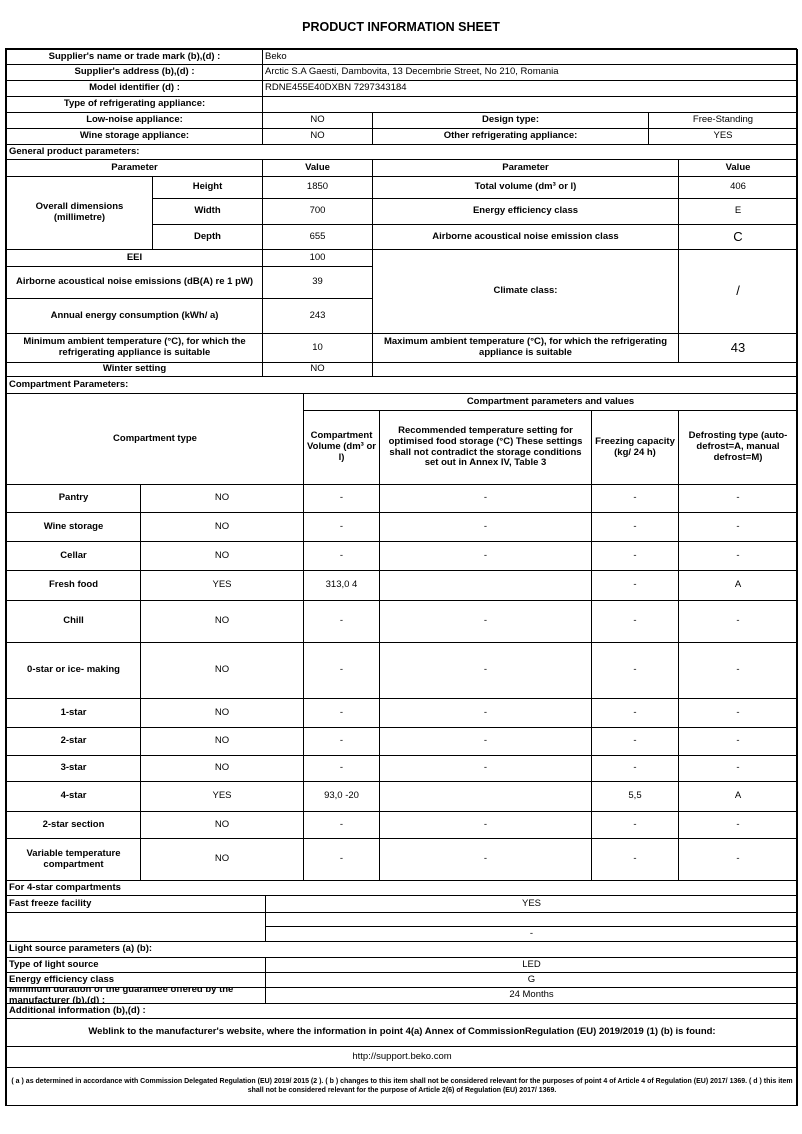 The height and width of the screenshot is (1134, 802). What do you see at coordinates (317, 187) in the screenshot?
I see `cell: 1850` at bounding box center [317, 187].